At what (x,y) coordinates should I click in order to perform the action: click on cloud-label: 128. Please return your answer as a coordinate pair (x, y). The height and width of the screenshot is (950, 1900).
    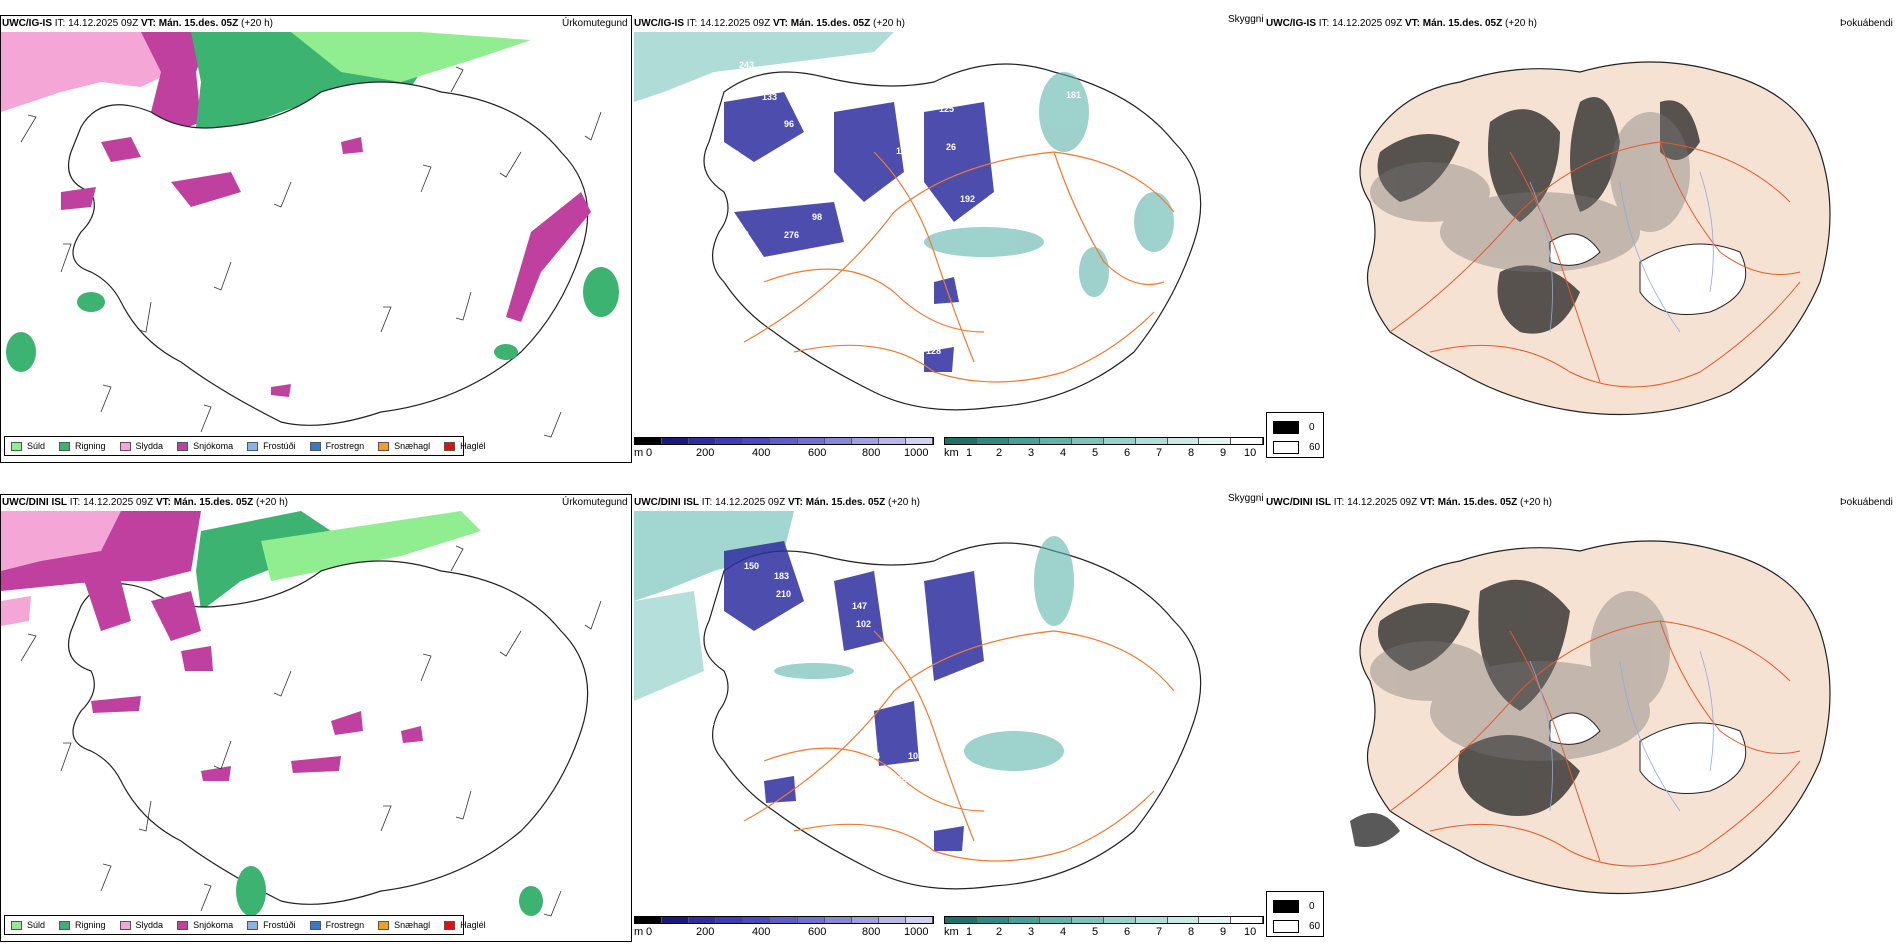
    Looking at the image, I should click on (933, 351).